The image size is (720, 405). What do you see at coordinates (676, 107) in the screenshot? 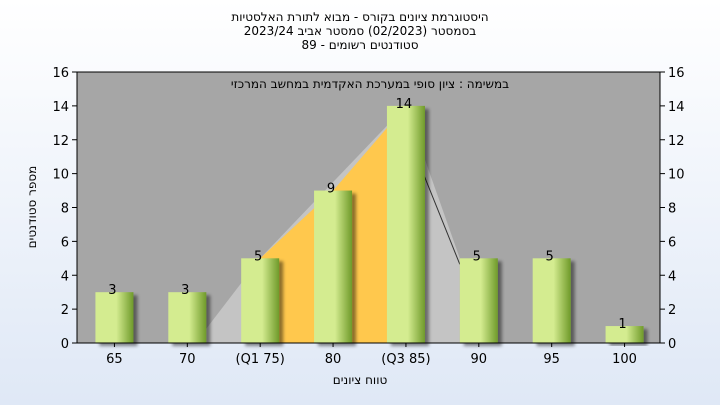
I see `y-tick-label-right: 14` at bounding box center [676, 107].